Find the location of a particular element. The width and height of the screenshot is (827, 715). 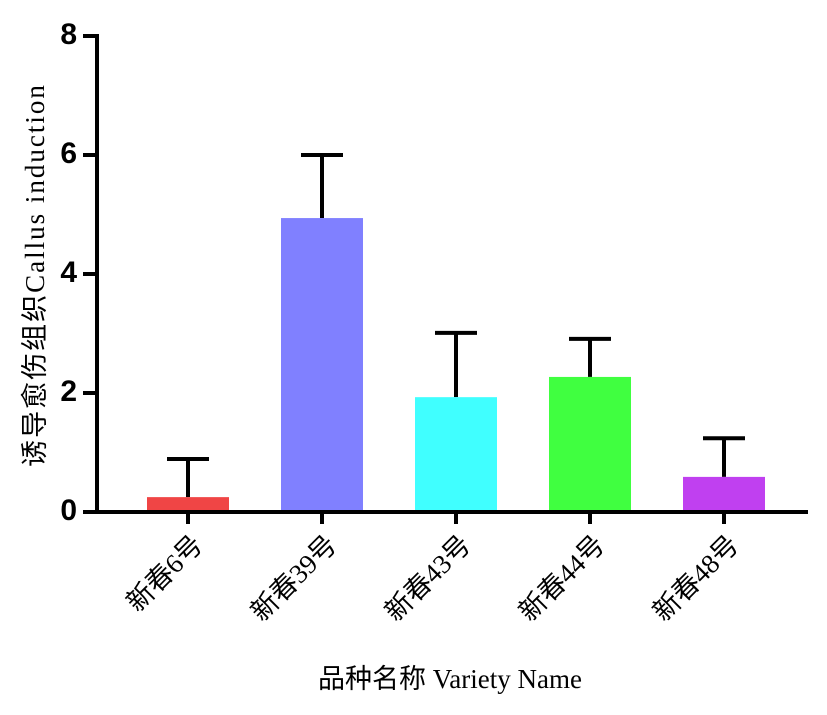

x-tick-label: 新春43号 is located at coordinates (428, 578).